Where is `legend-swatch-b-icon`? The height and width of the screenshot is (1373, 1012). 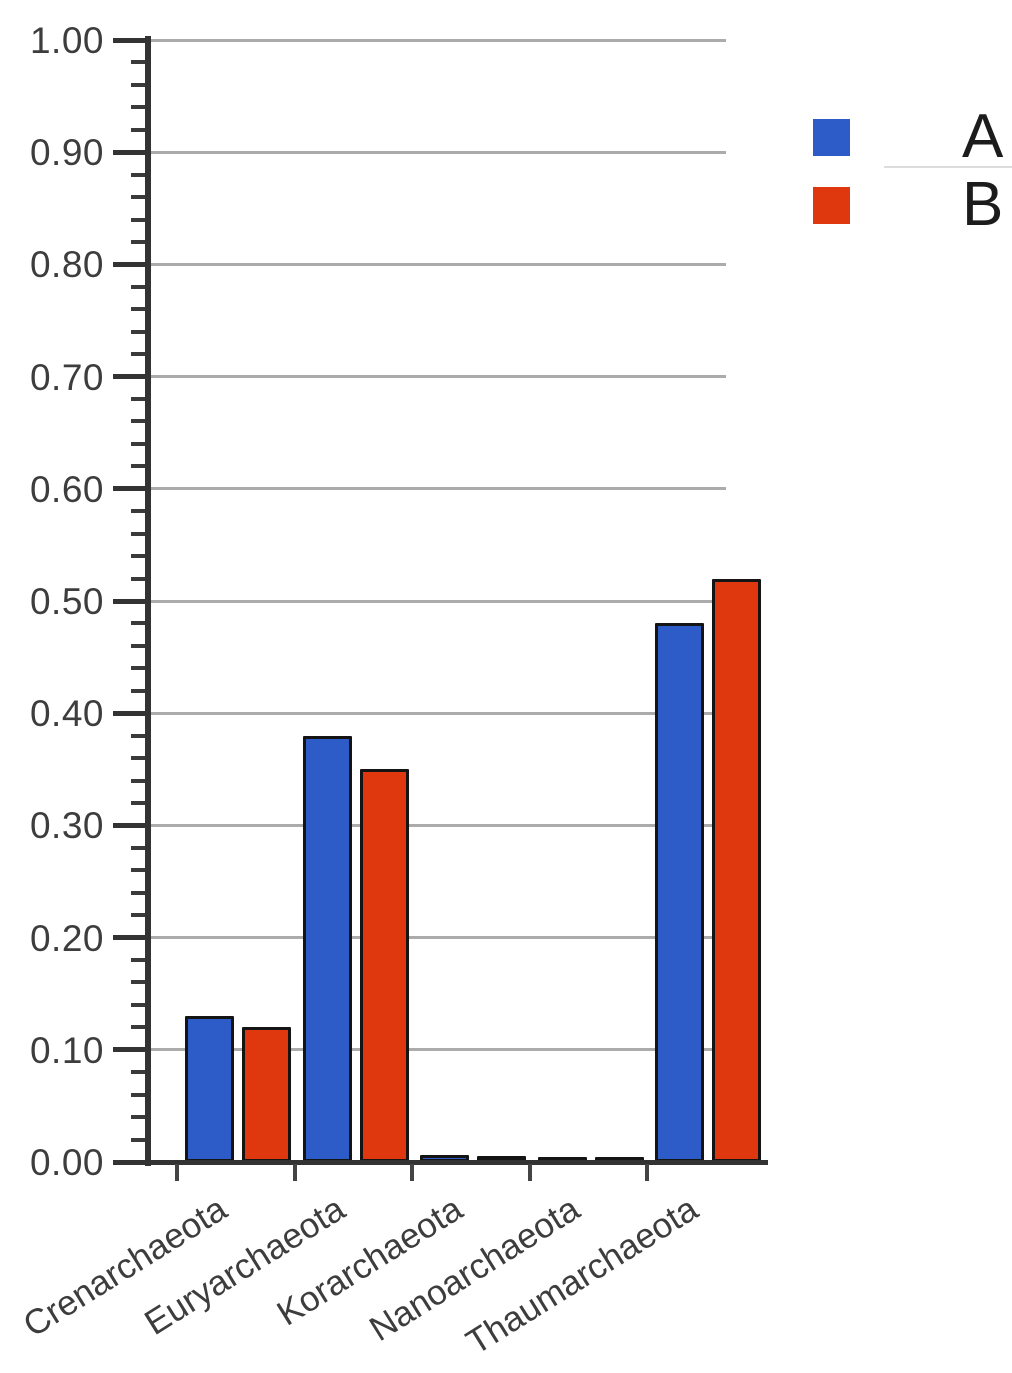 legend-swatch-b-icon is located at coordinates (831, 205).